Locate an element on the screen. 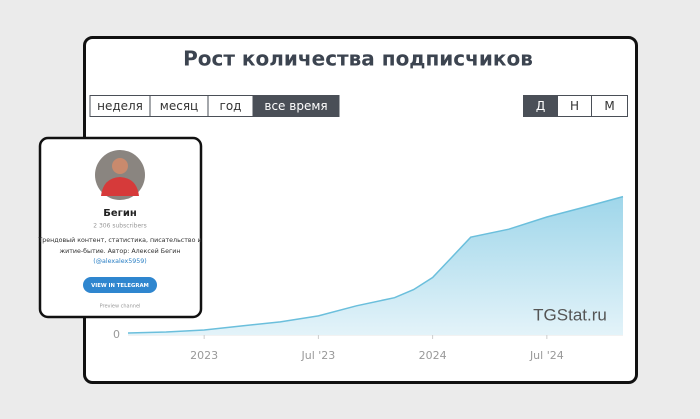 Image resolution: width=700 pixels, height=419 pixels. watermark: TGStat.ru is located at coordinates (570, 314).